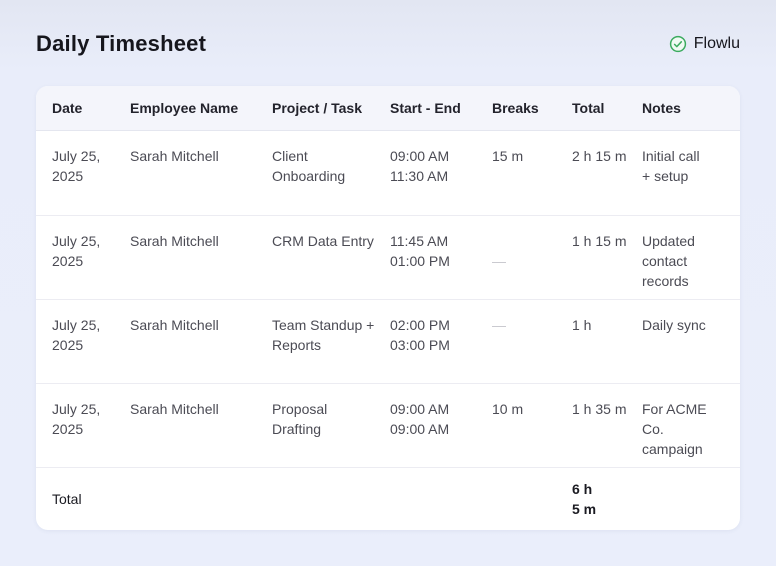  What do you see at coordinates (323, 241) in the screenshot?
I see `cell-project: CRM Data Entry` at bounding box center [323, 241].